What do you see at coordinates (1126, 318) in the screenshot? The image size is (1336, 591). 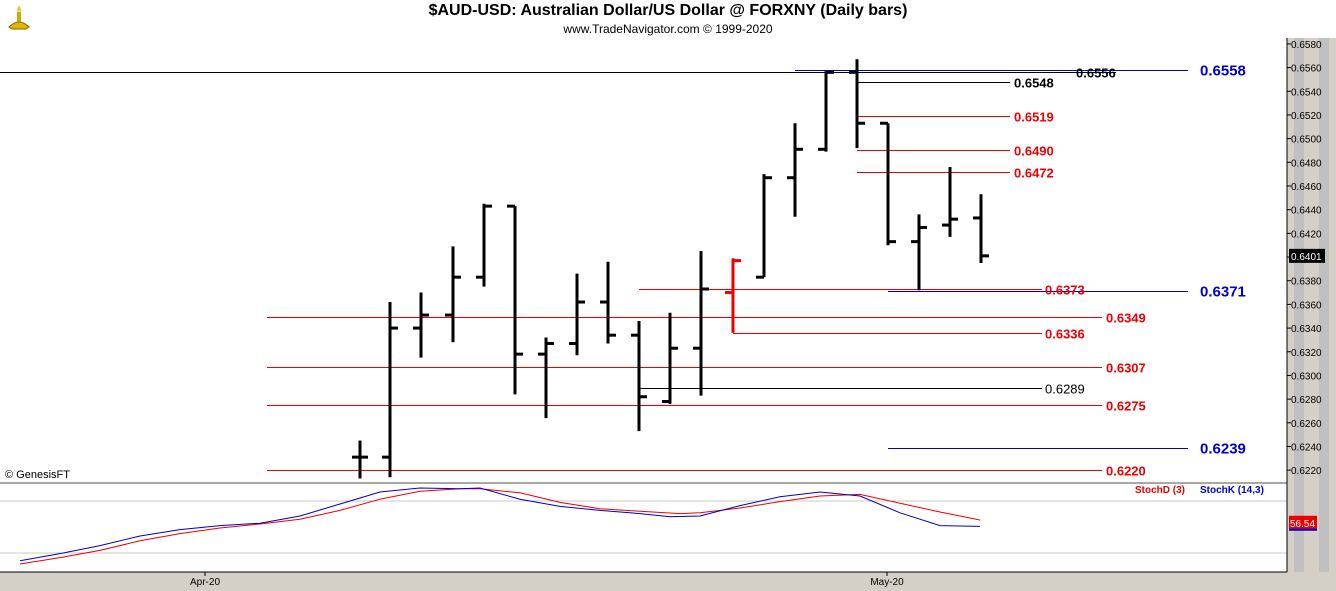 I see `level-label-0.6349: 0.6349` at bounding box center [1126, 318].